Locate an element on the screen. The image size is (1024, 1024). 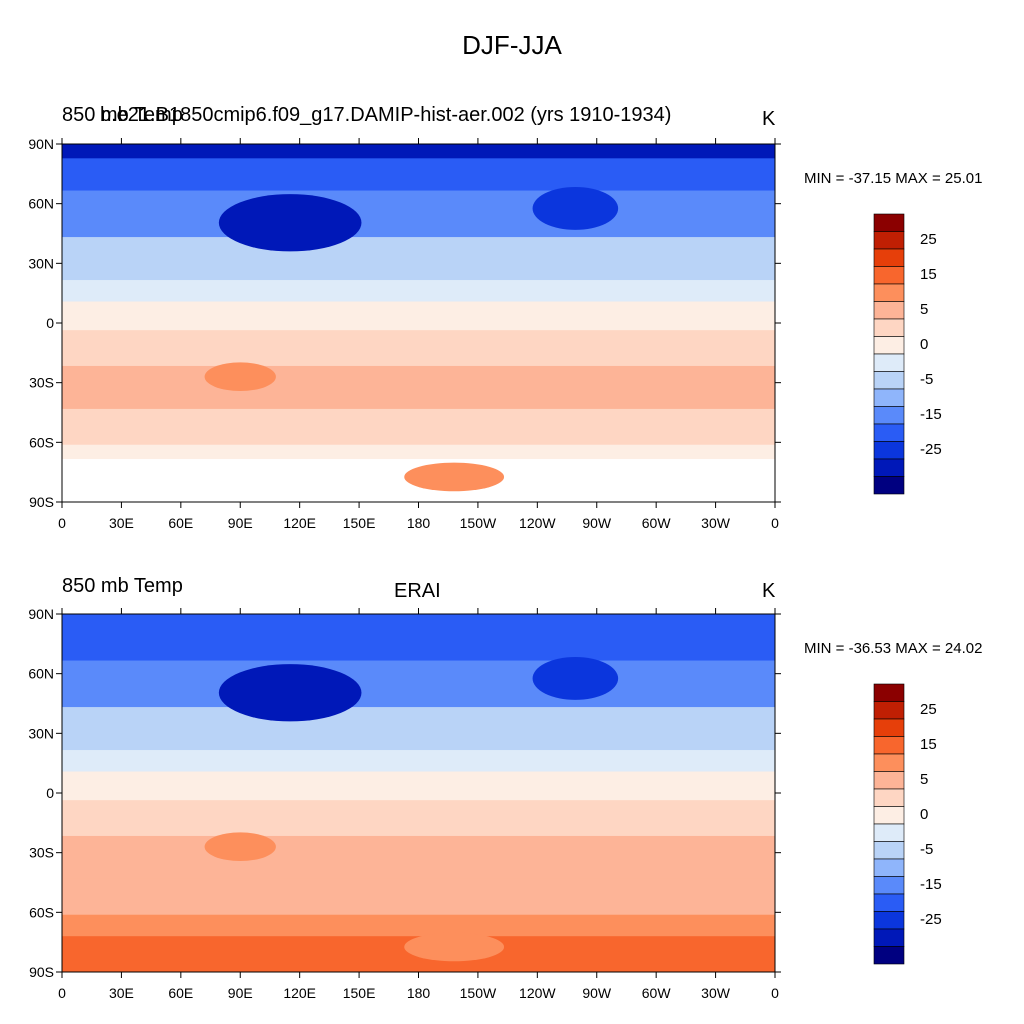
panel2-min-max: MIN = -36.53 MAX = 24.02 is located at coordinates (893, 648).